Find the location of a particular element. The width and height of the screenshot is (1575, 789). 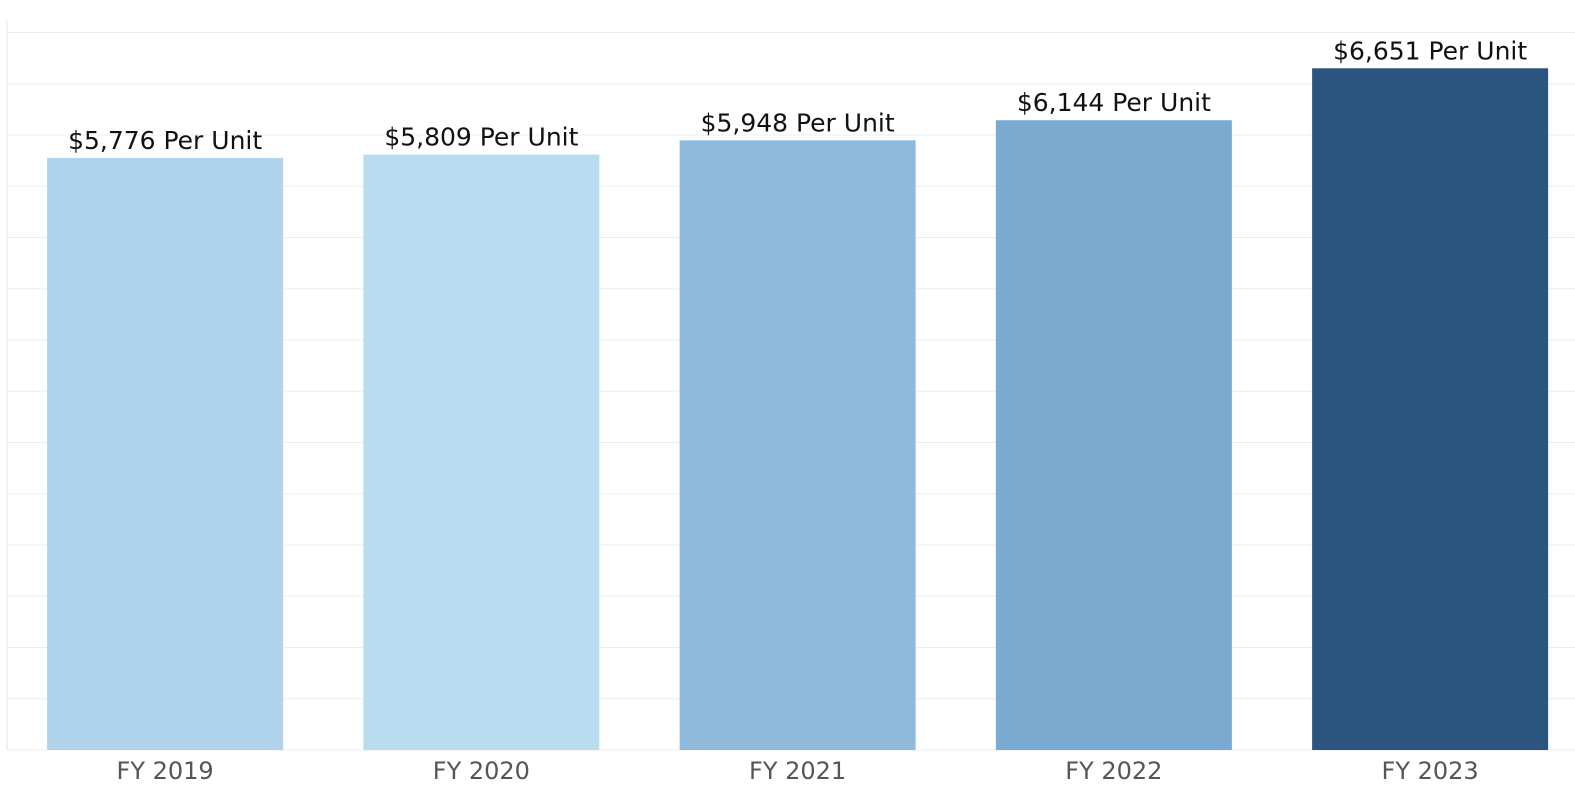

x-tick-label: FY 2021 is located at coordinates (797, 771).